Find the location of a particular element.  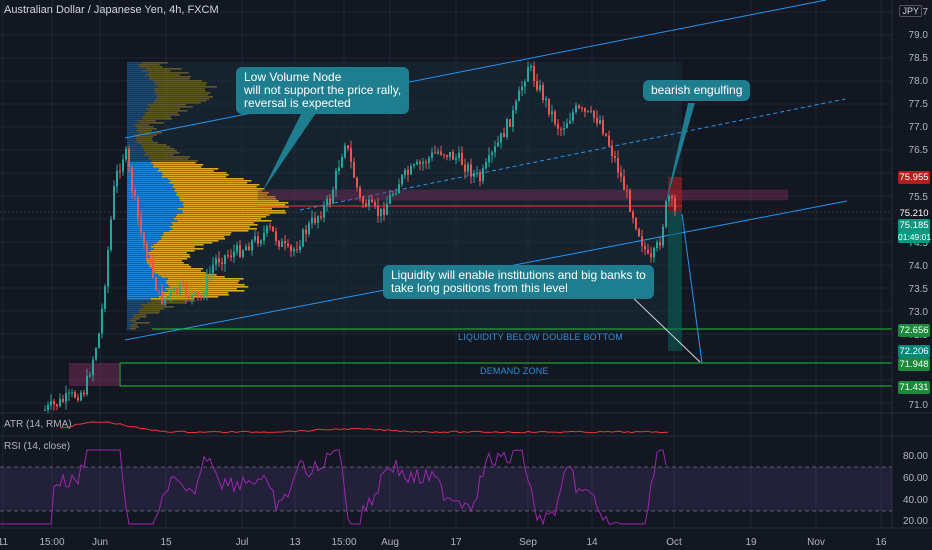

take-profit-box is located at coordinates (675, 281).